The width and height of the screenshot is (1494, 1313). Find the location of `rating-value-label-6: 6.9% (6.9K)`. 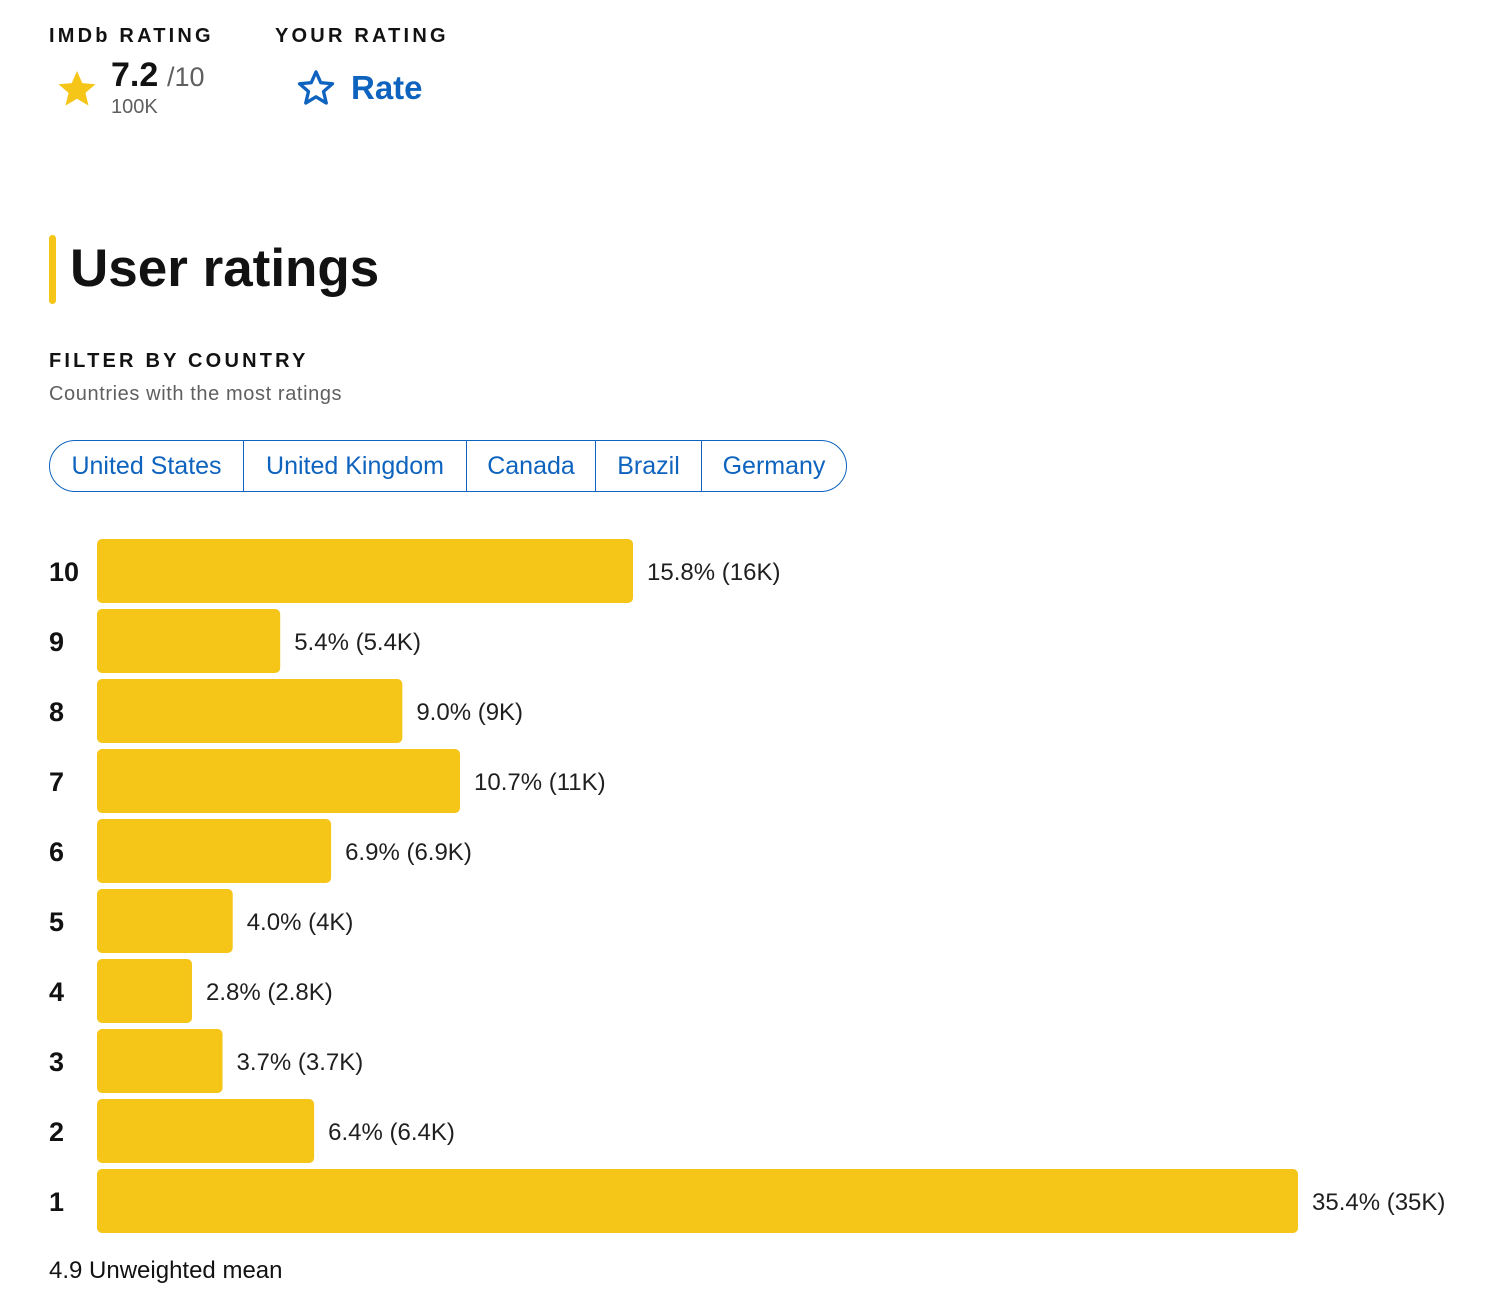

rating-value-label-6: 6.9% (6.9K) is located at coordinates (408, 852).